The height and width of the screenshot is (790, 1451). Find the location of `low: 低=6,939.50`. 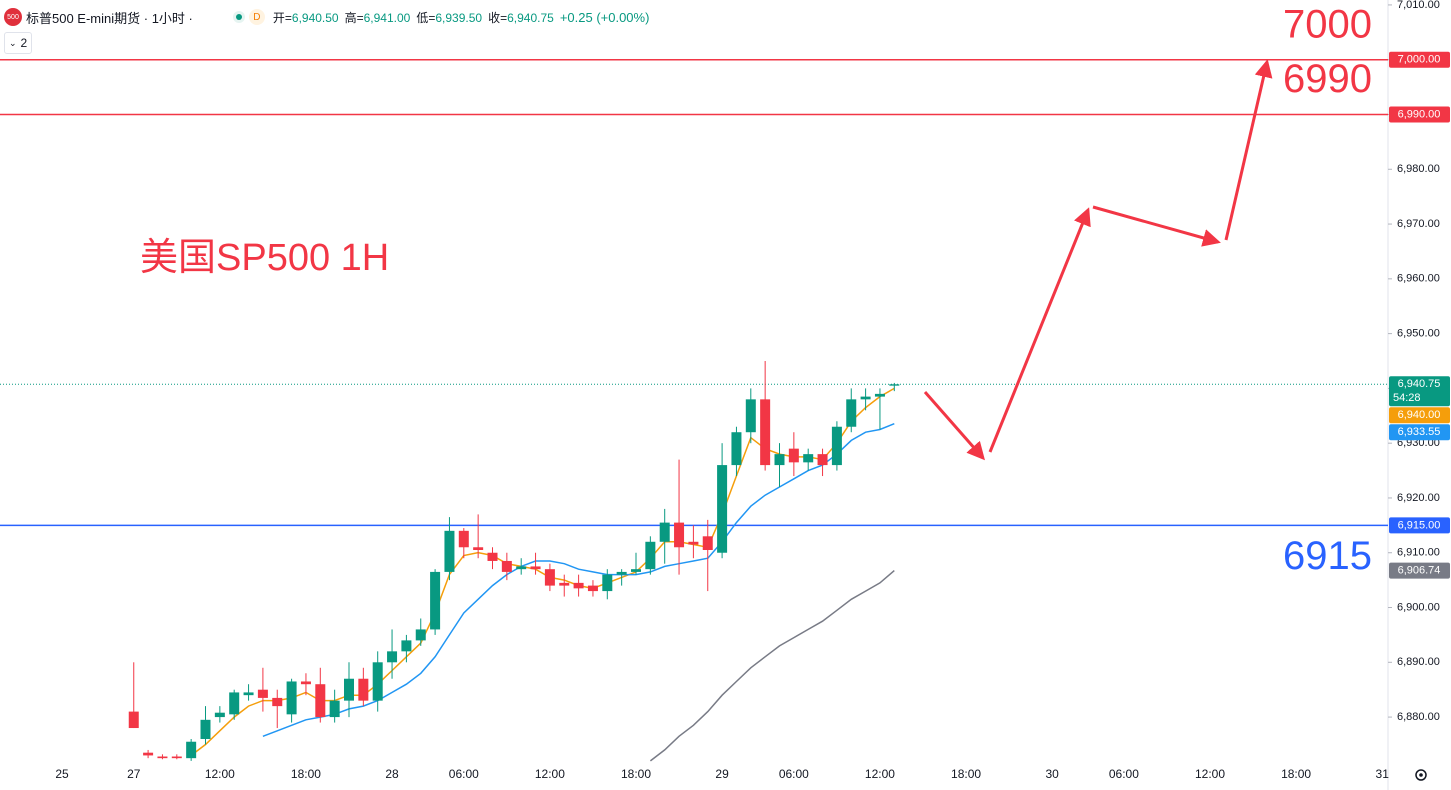

low: 低=6,939.50 is located at coordinates (449, 17).